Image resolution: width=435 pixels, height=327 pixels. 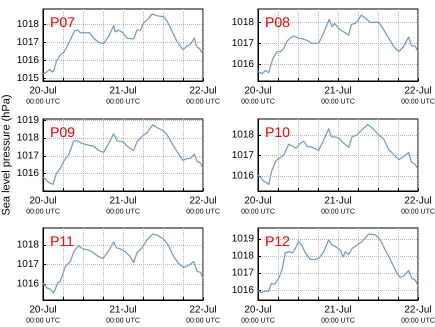 What do you see at coordinates (277, 22) in the screenshot?
I see `chart-title: P08` at bounding box center [277, 22].